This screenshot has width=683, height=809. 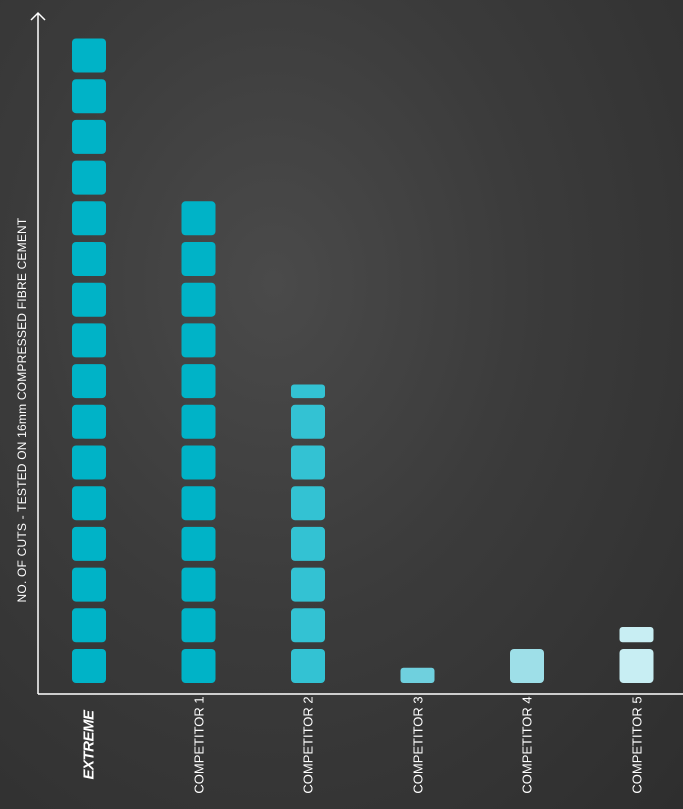 I want to click on x-tick-label-5: COMPETITOR 4, so click(x=527, y=745).